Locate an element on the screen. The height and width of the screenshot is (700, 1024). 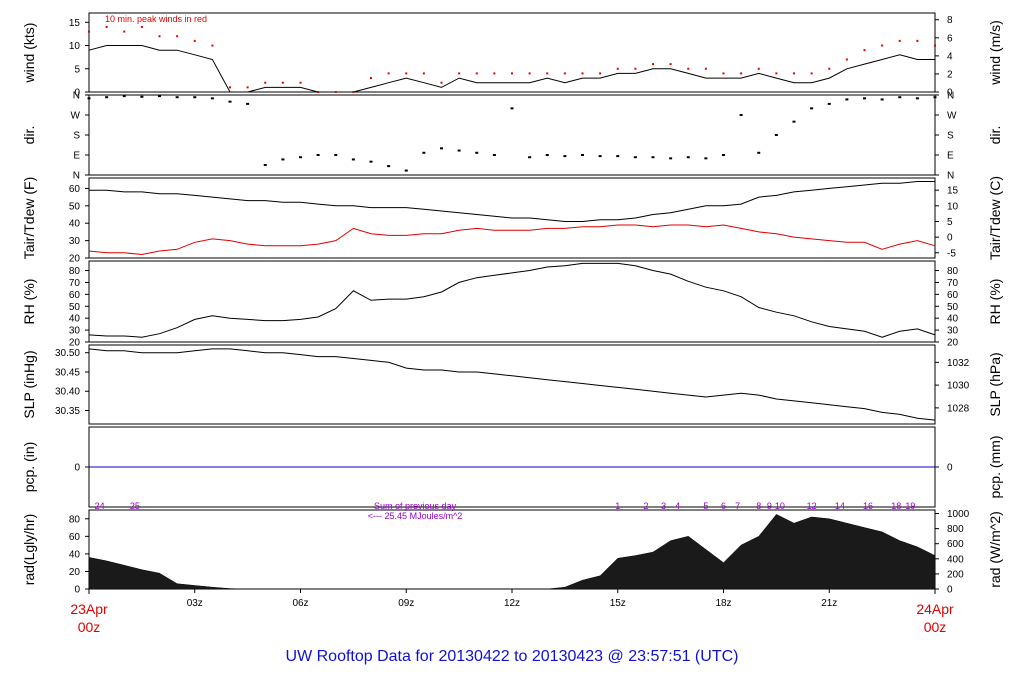
rad-hour-label: 6 is located at coordinates (723, 506).